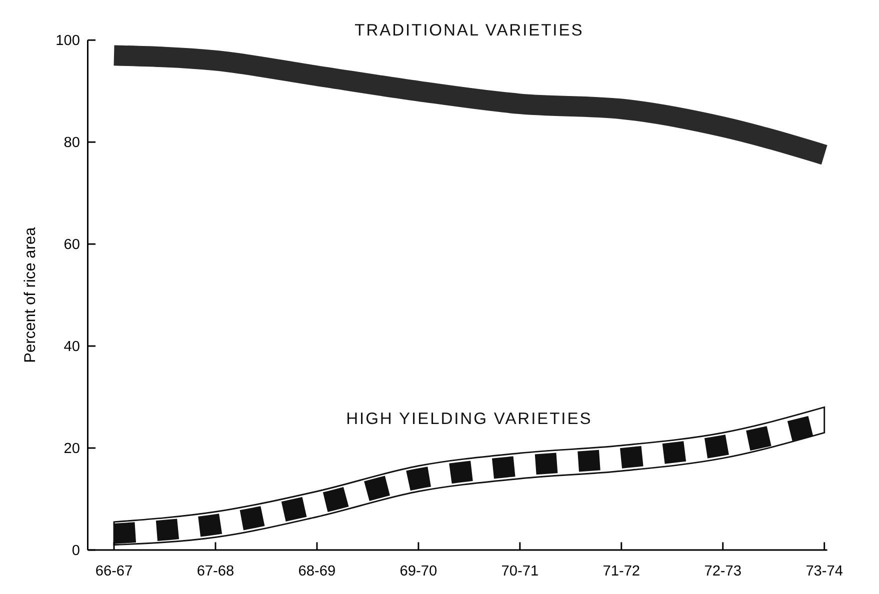 The image size is (879, 594). What do you see at coordinates (31, 294) in the screenshot?
I see `y-axis-title: Percent of rice area` at bounding box center [31, 294].